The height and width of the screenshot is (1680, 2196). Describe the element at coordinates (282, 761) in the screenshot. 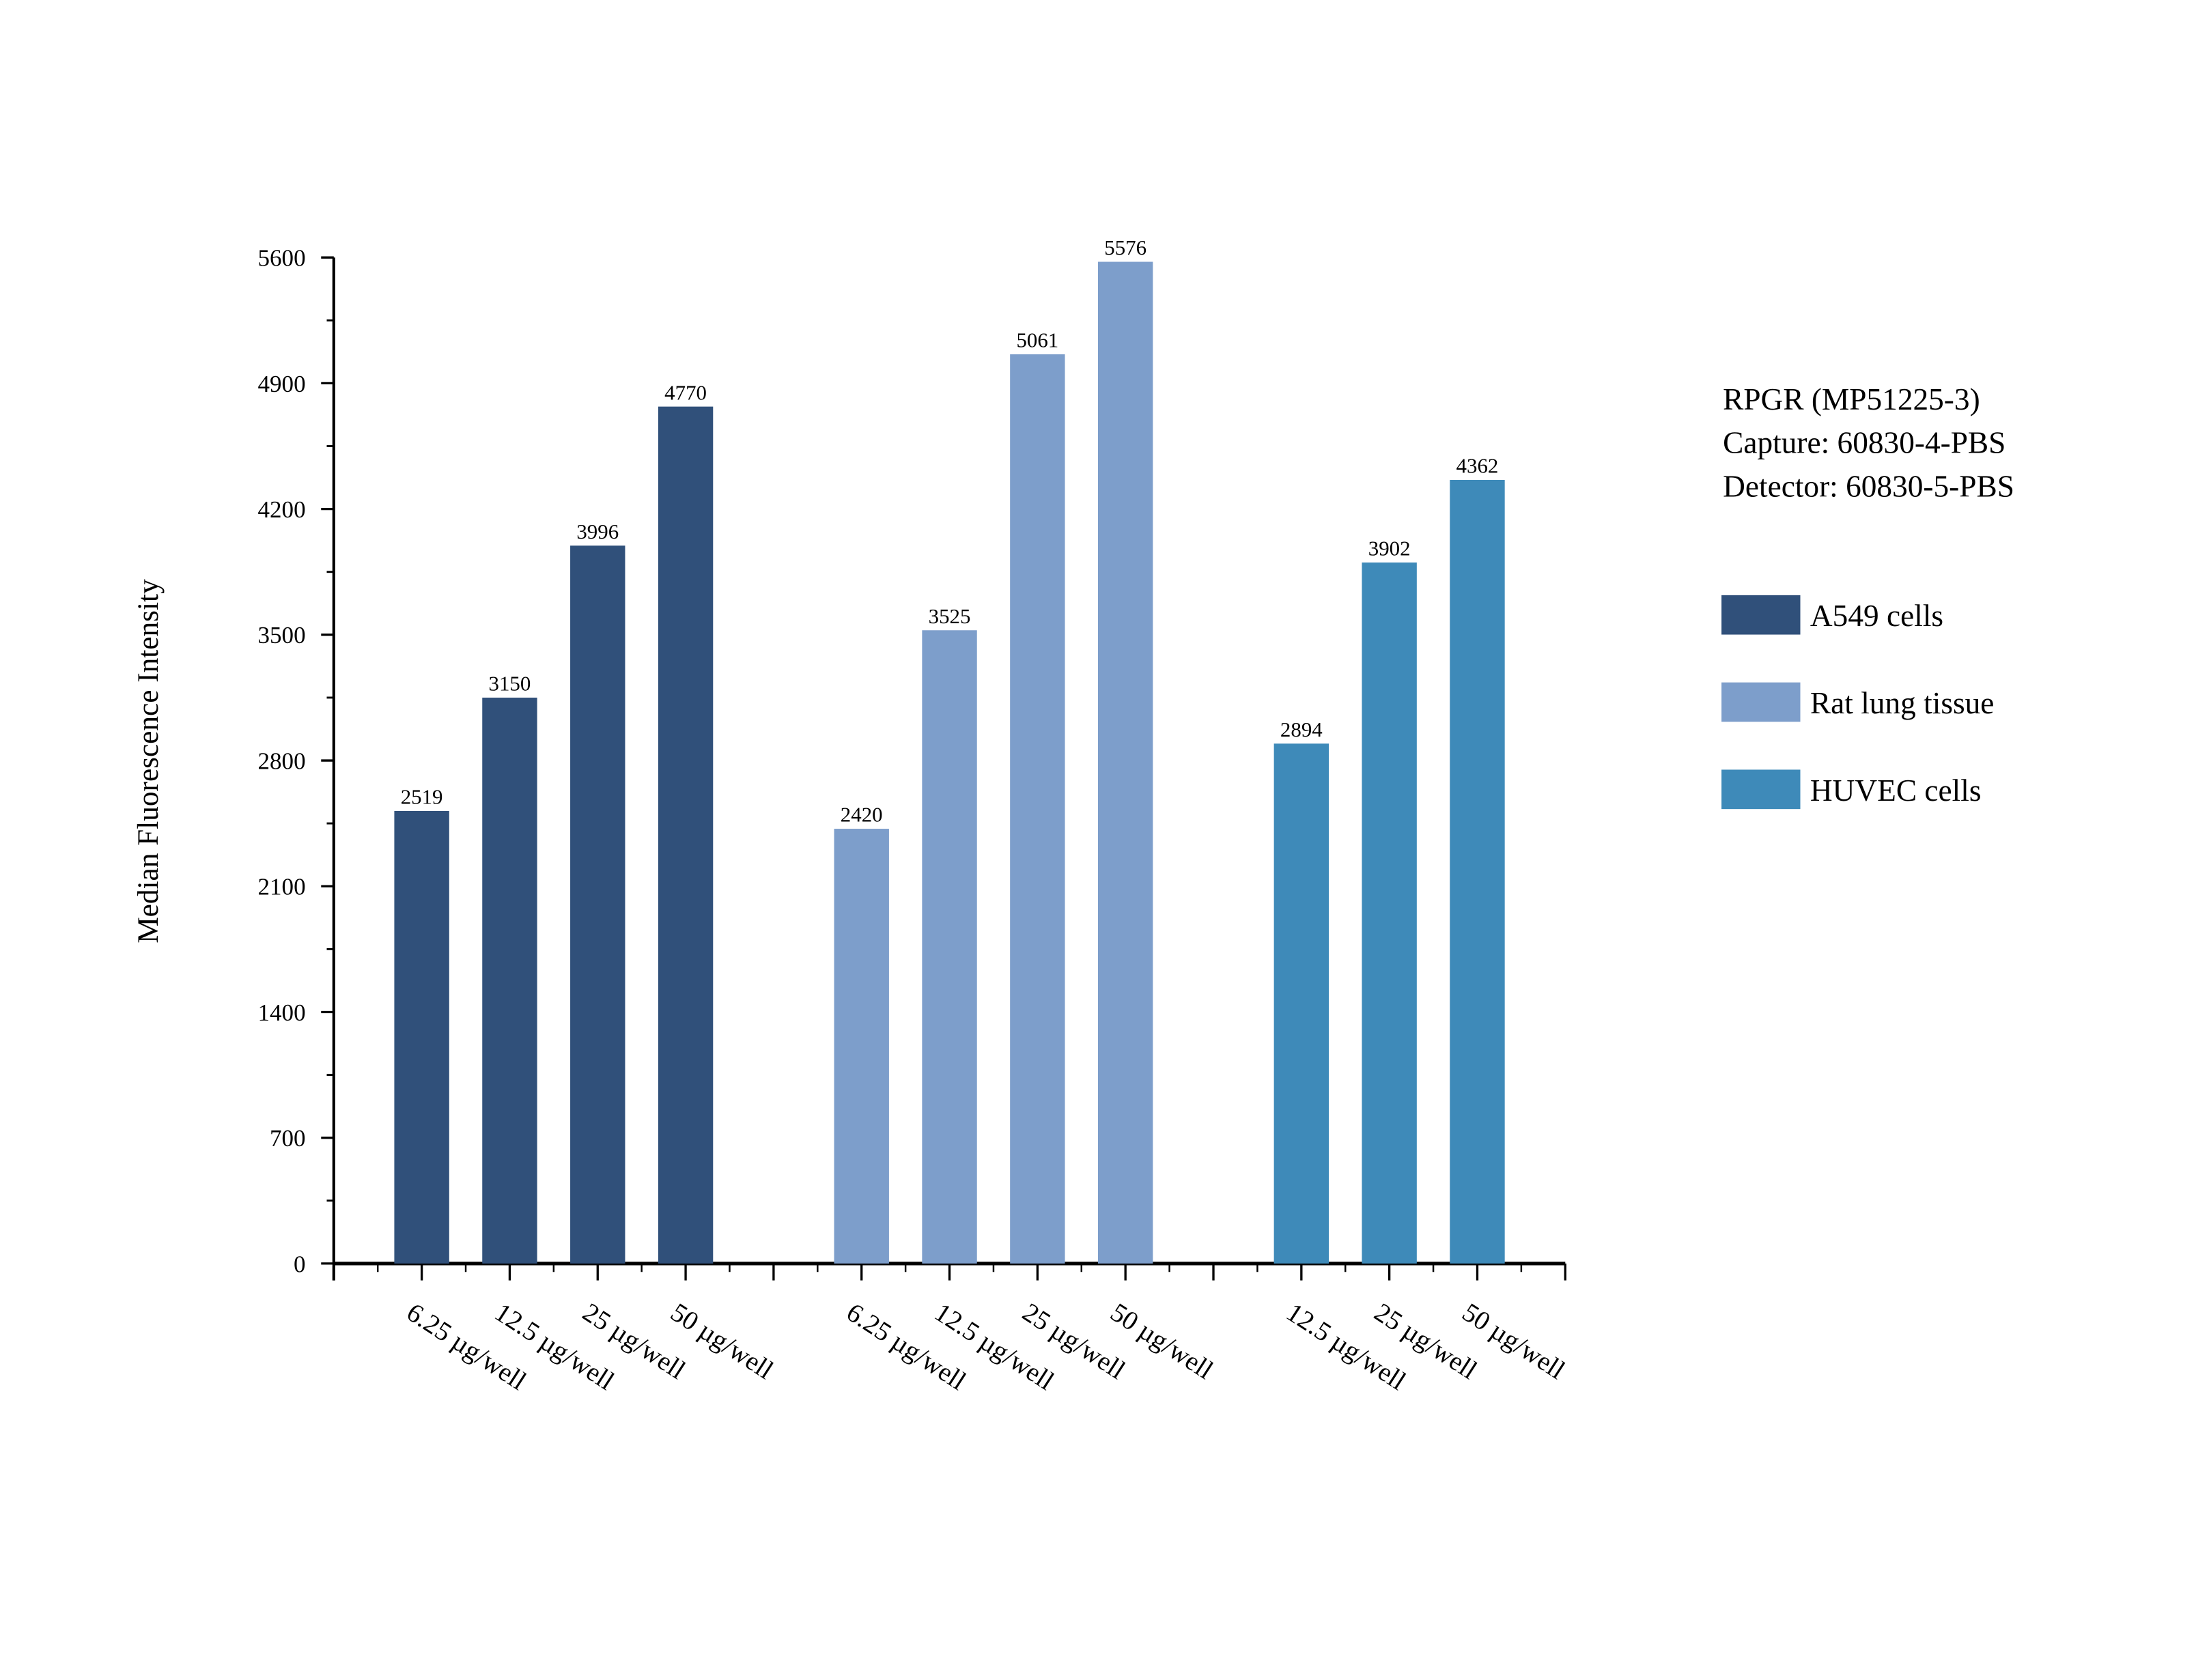

I see `y-tick-label: 2800` at that location.